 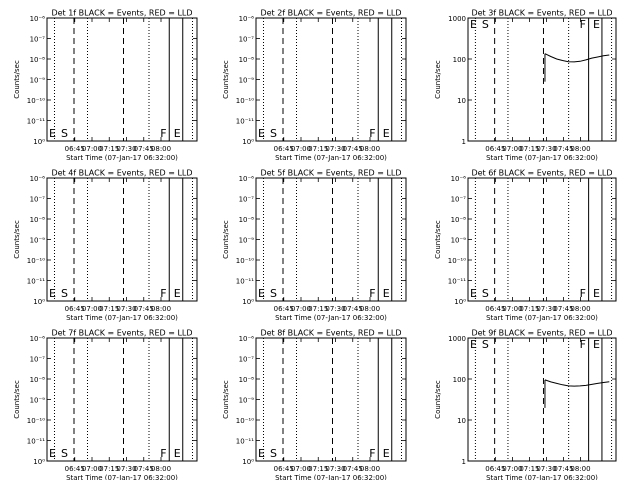 What do you see at coordinates (461, 421) in the screenshot?
I see `y-tick-label: 10` at bounding box center [461, 421].